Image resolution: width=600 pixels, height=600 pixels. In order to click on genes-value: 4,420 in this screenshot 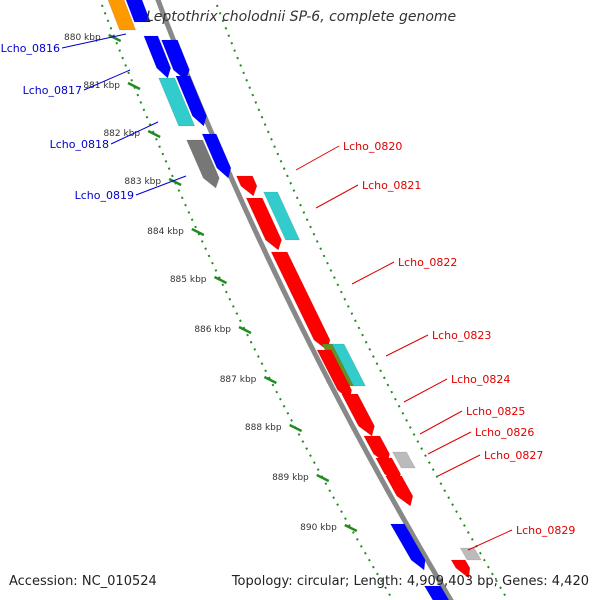, I will do `click(570, 581)`.